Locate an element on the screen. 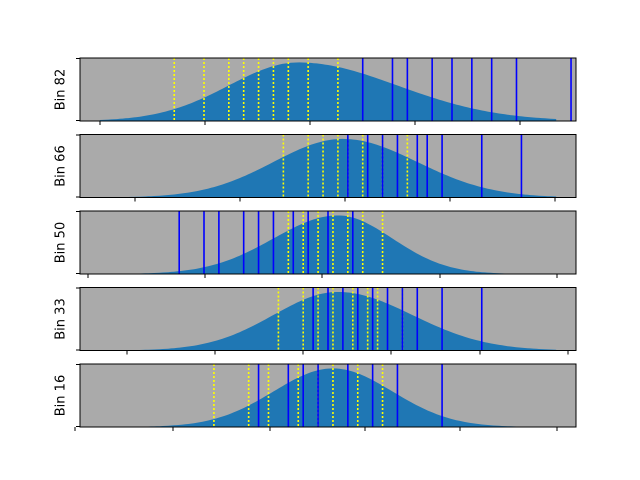 This screenshot has width=640, height=480. subplot: Bin 16 is located at coordinates (315, 397).